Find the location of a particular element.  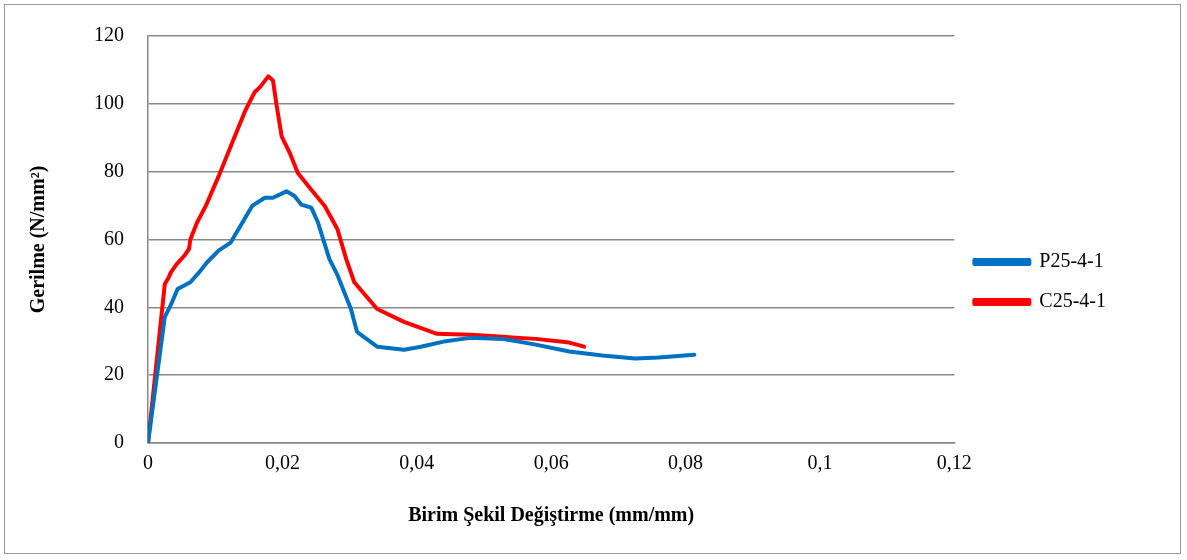

y-tick-label: 120 is located at coordinates (109, 34).